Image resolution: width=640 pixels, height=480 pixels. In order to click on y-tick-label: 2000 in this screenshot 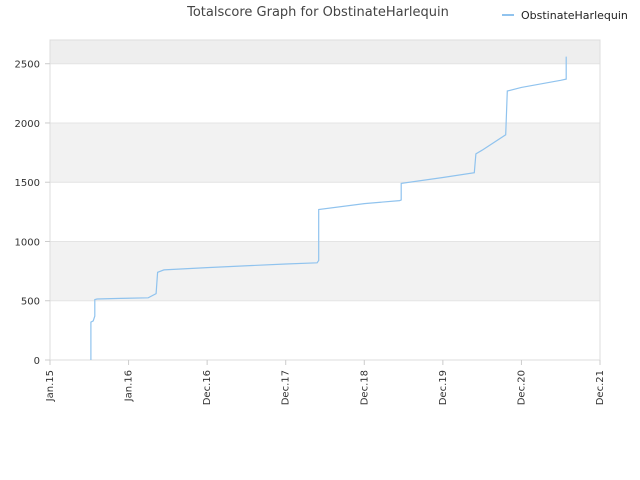, I will do `click(27, 124)`.